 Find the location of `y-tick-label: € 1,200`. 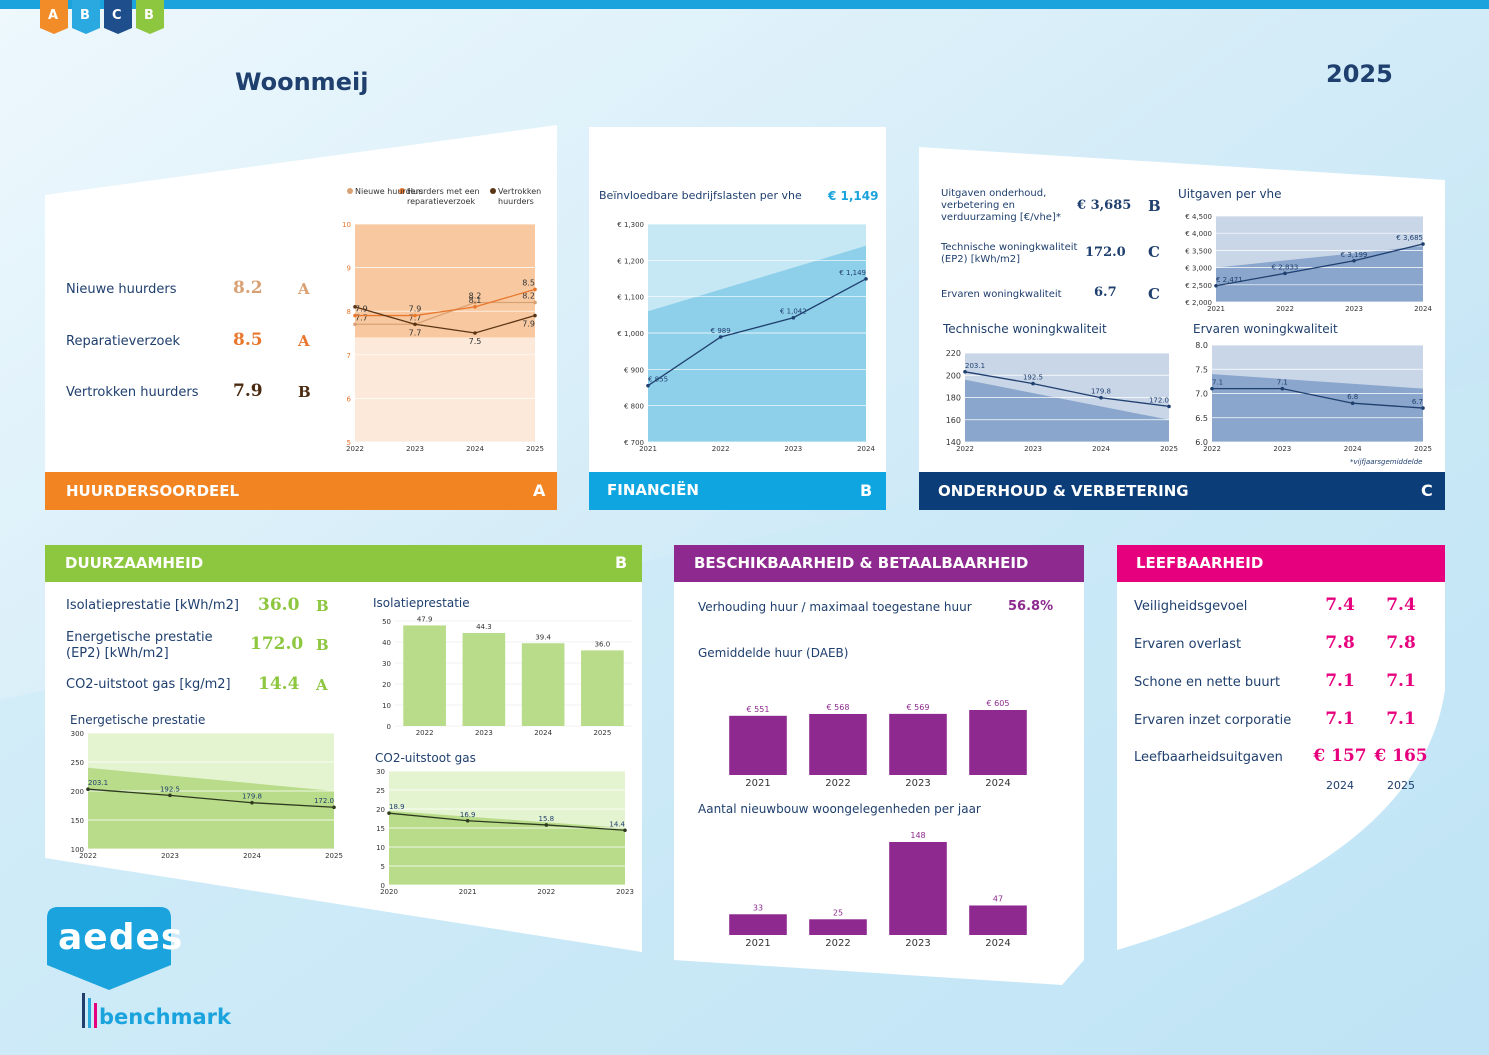

y-tick-label: € 1,200 is located at coordinates (630, 261).